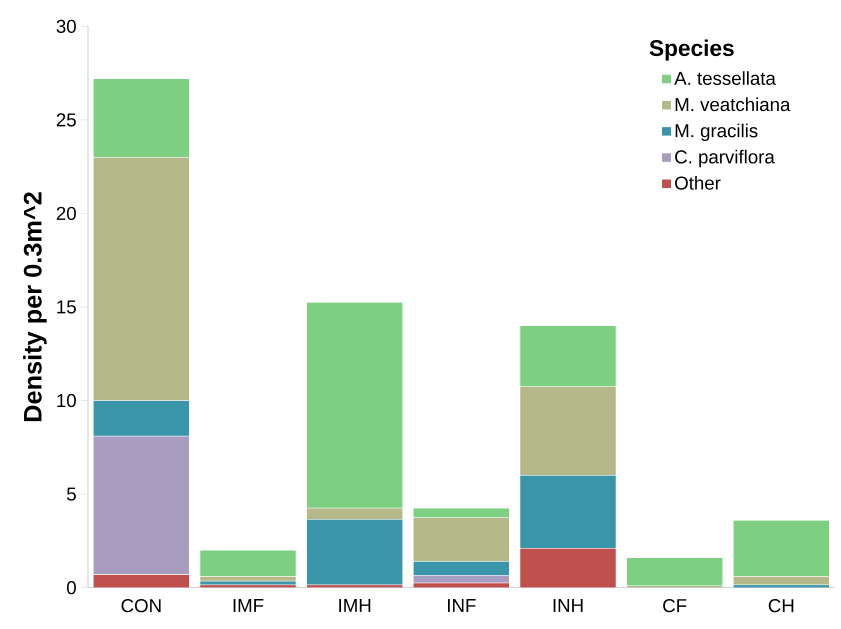  What do you see at coordinates (725, 78) in the screenshot?
I see `legend-label: A. tessellata` at bounding box center [725, 78].